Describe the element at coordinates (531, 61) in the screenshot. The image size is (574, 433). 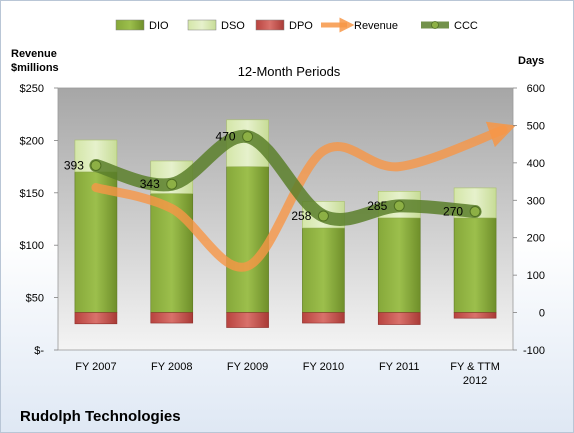
I see `right-axis-title: Days` at that location.